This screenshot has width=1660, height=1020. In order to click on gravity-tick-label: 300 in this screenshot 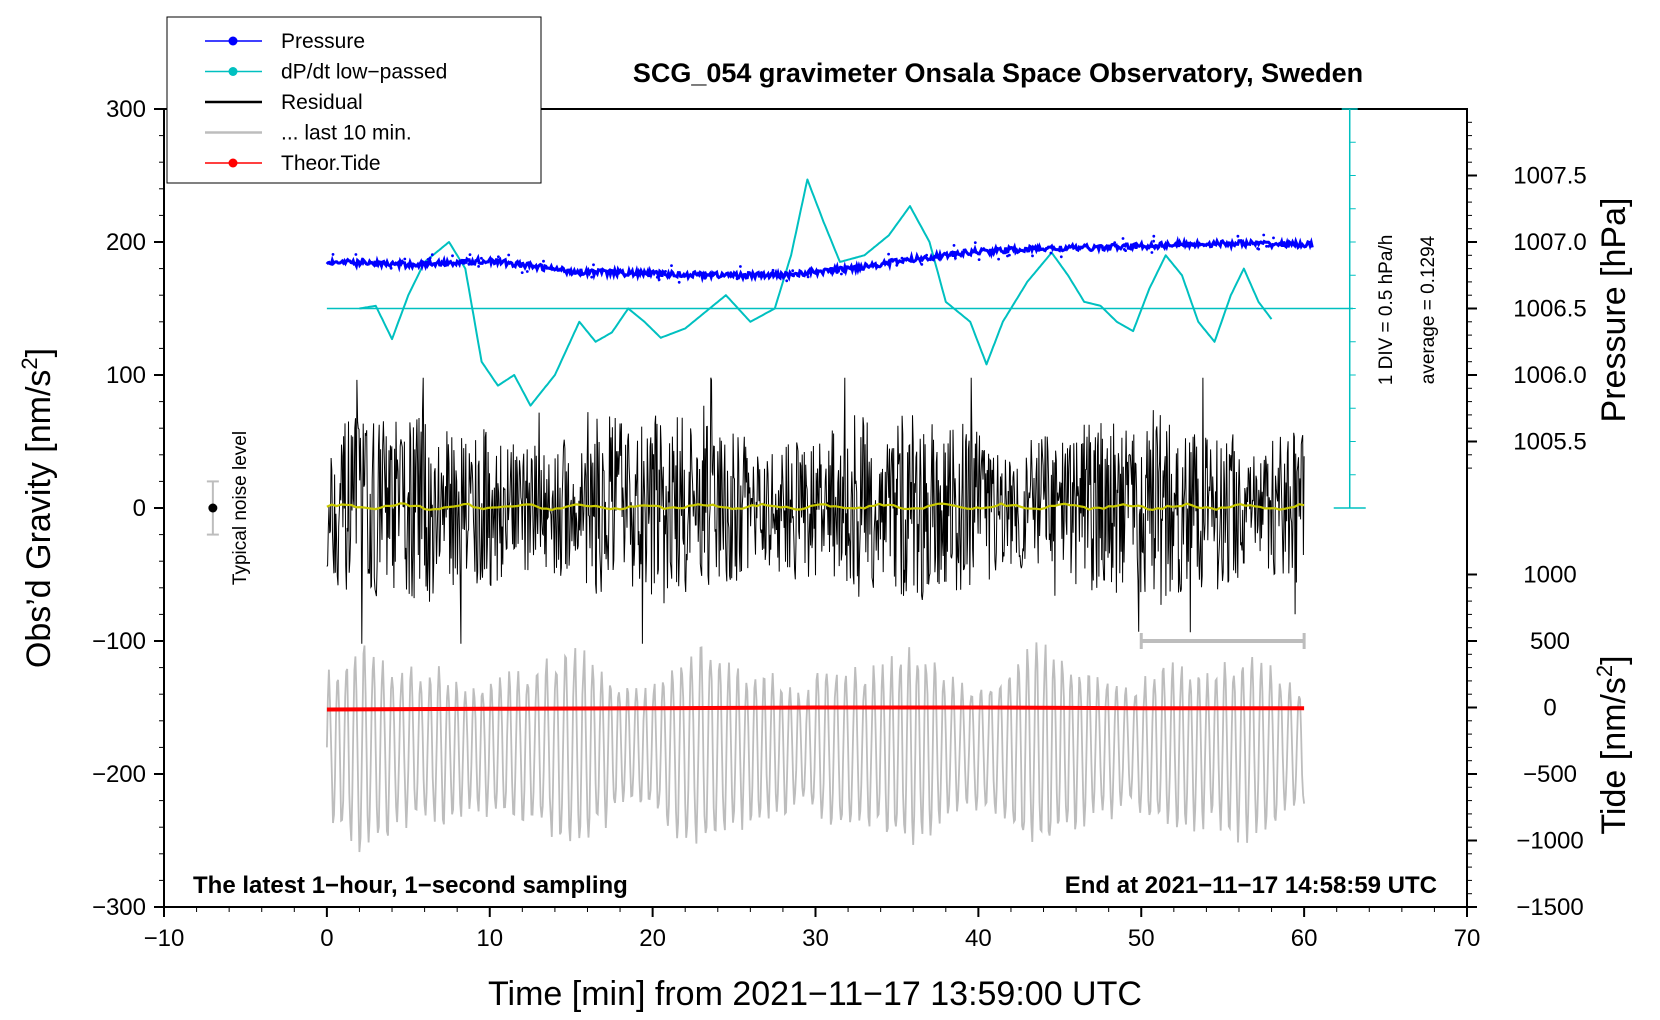, I will do `click(126, 109)`.